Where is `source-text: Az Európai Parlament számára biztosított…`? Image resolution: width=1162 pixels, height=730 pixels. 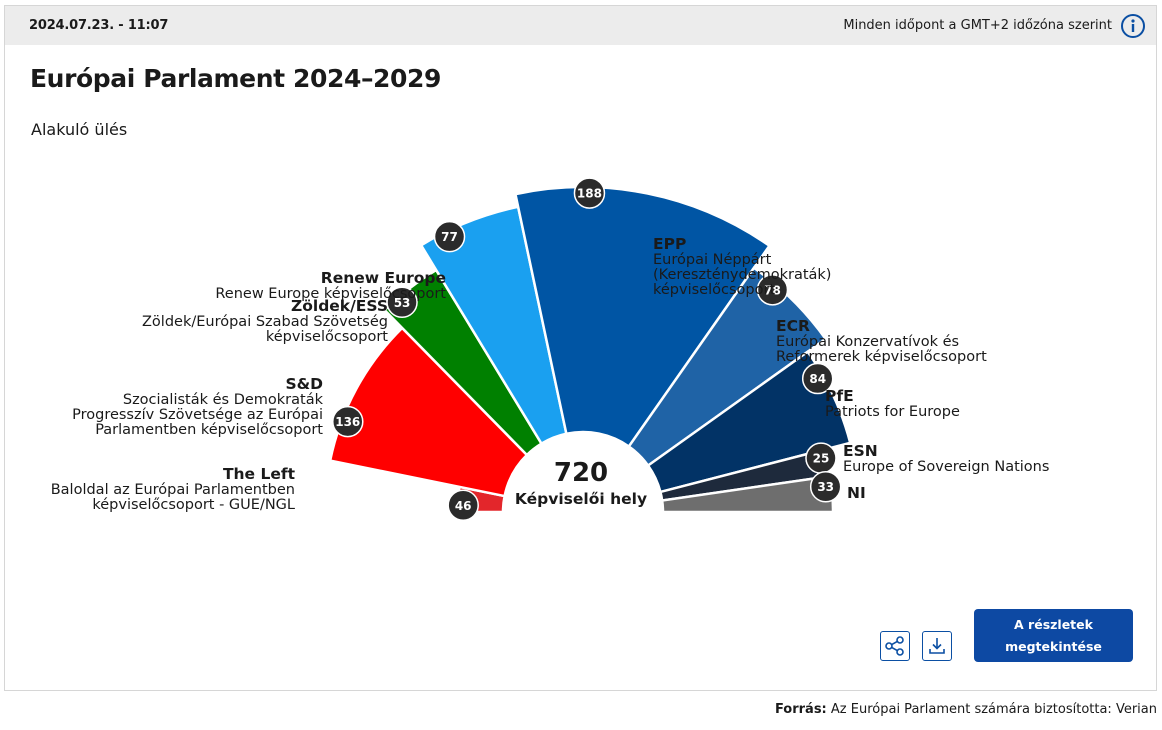 source-text: Az Európai Parlament számára biztosított… is located at coordinates (993, 709).